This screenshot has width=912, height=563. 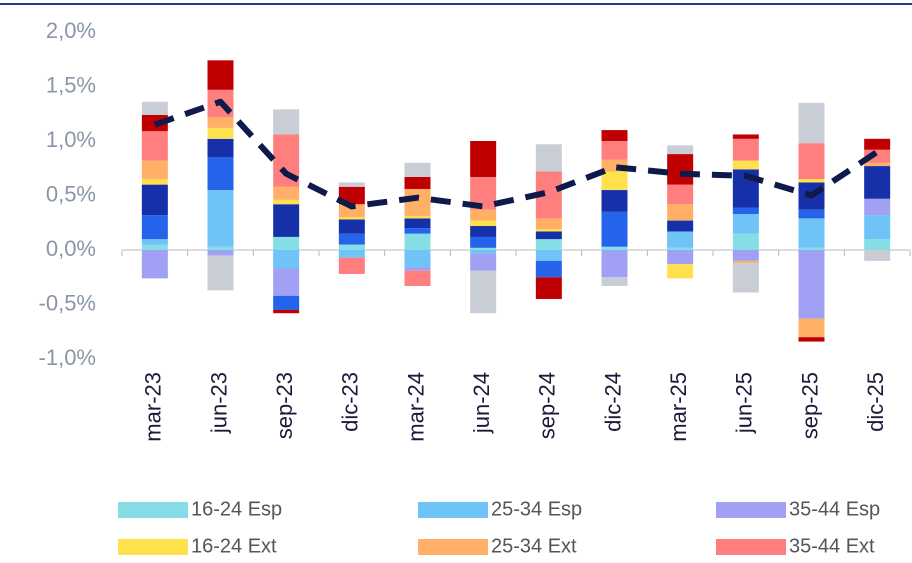 What do you see at coordinates (153, 407) in the screenshot?
I see `x-tick-label: mar-23` at bounding box center [153, 407].